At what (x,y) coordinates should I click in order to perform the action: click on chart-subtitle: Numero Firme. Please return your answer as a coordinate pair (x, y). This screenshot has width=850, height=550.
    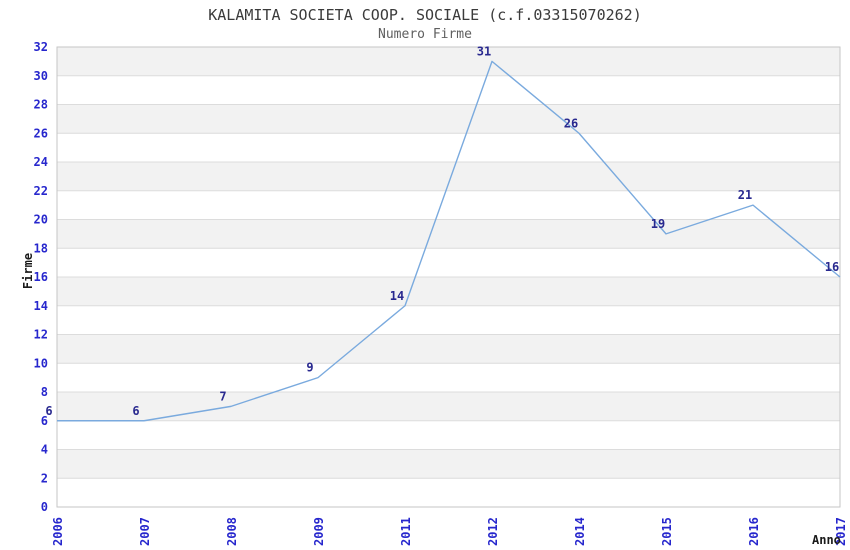
    Looking at the image, I should click on (425, 34).